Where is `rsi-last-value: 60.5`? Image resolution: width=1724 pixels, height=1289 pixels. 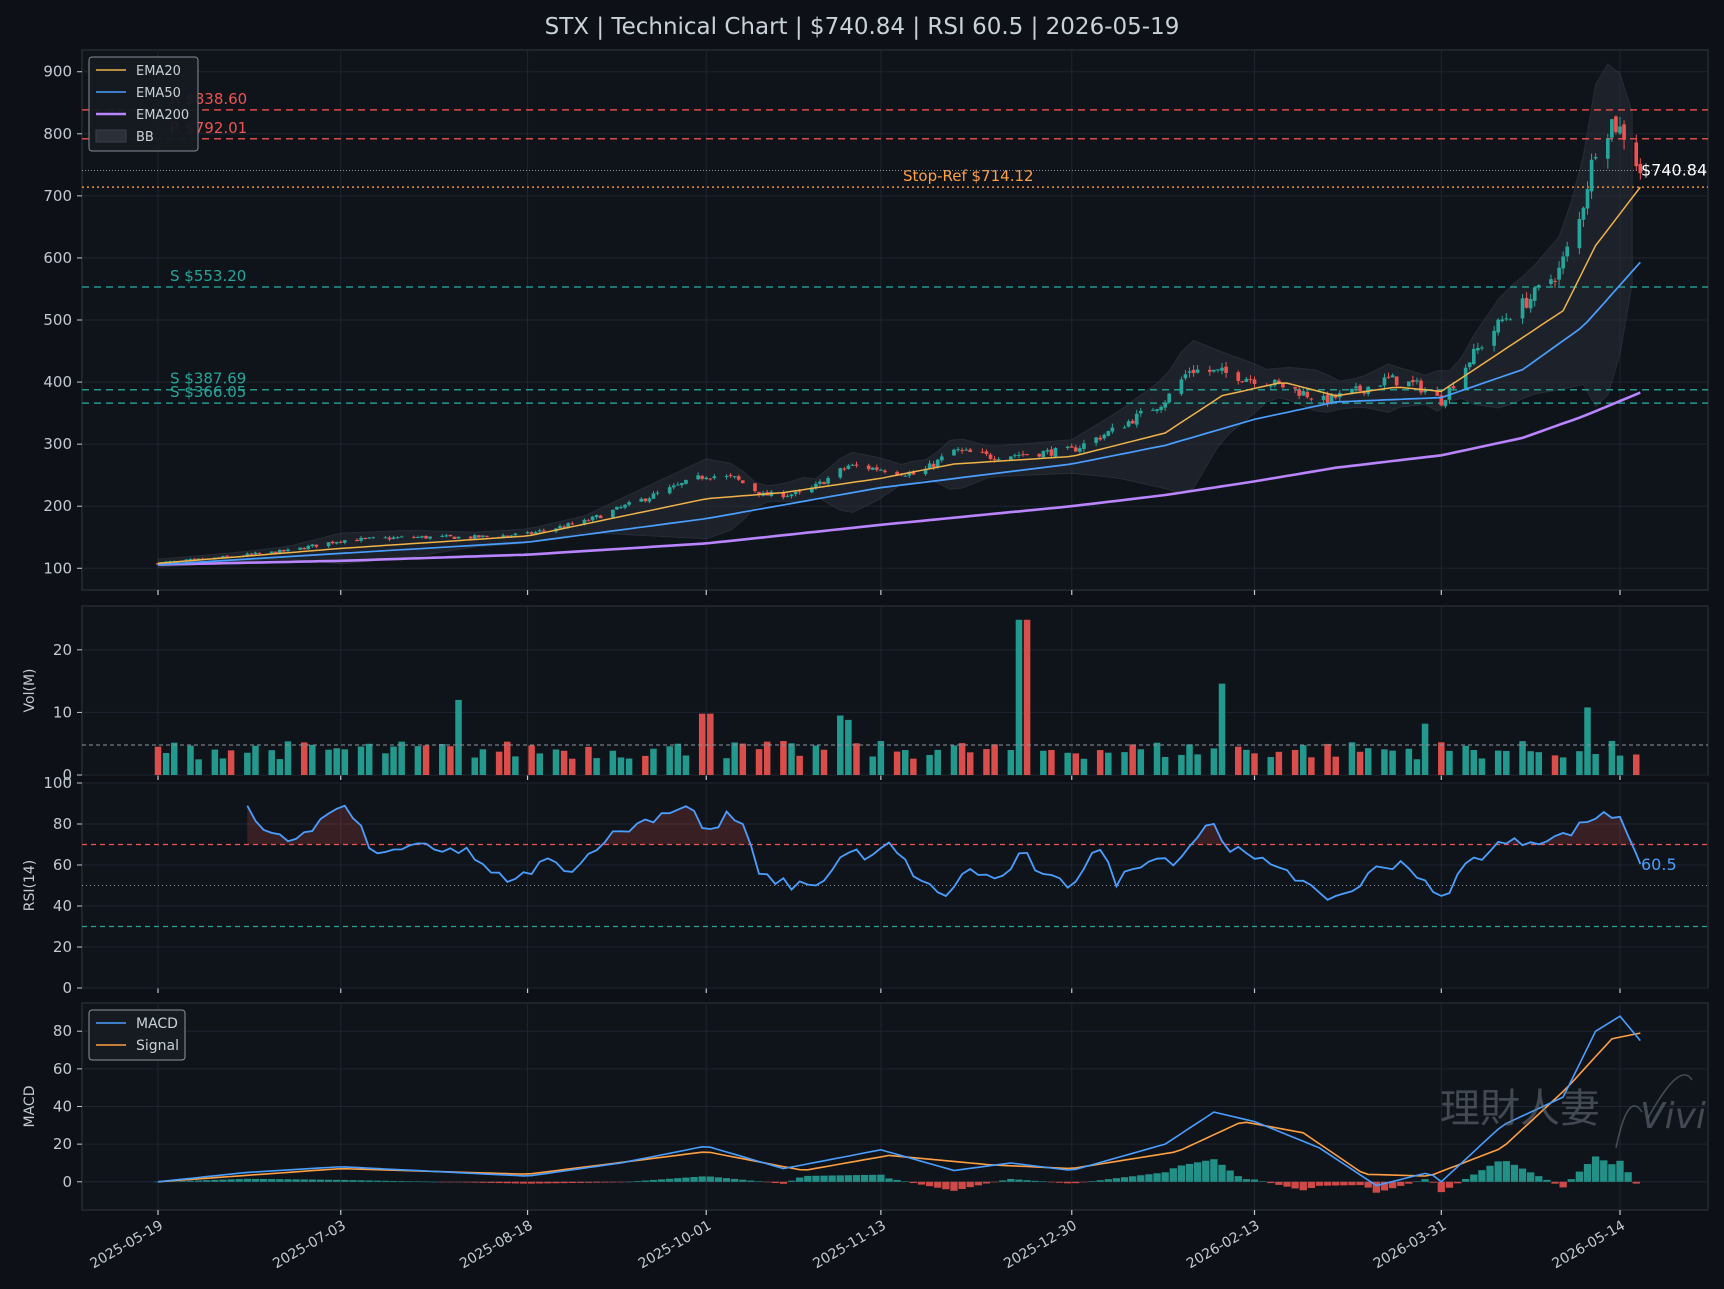 rsi-last-value: 60.5 is located at coordinates (1659, 864).